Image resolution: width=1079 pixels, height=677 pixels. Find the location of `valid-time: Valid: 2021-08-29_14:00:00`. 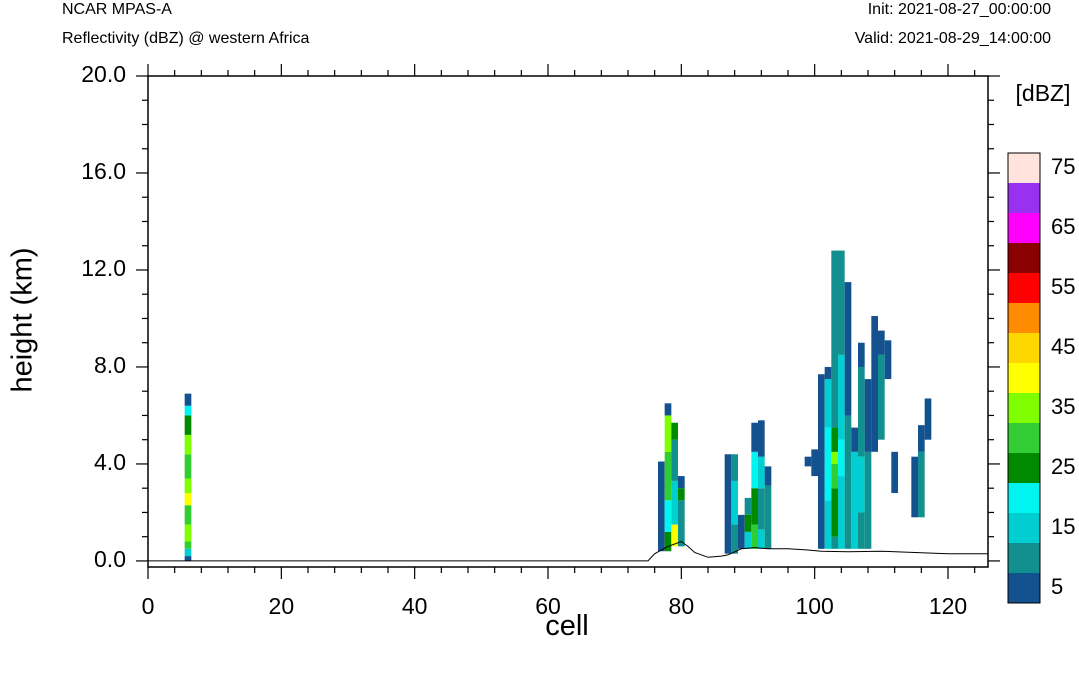

valid-time: Valid: 2021-08-29_14:00:00 is located at coordinates (952, 38).